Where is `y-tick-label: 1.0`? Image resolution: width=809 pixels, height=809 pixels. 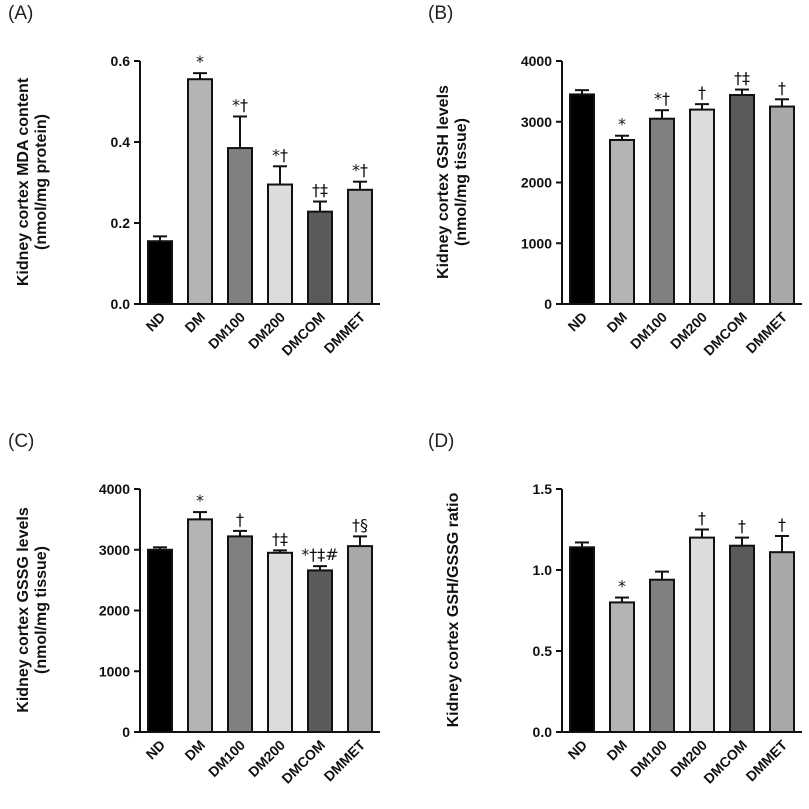 y-tick-label: 1.0 is located at coordinates (543, 570).